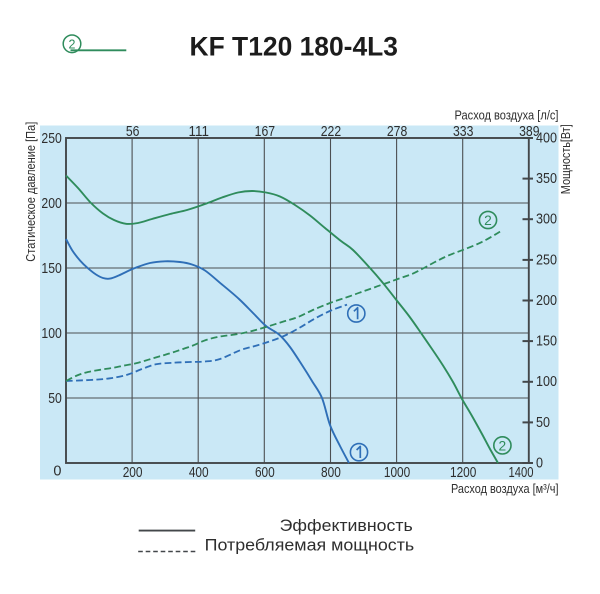 Image resolution: width=600 pixels, height=594 pixels. Describe the element at coordinates (310, 546) in the screenshot. I see `svg-text: Потребляемая мощность` at that location.